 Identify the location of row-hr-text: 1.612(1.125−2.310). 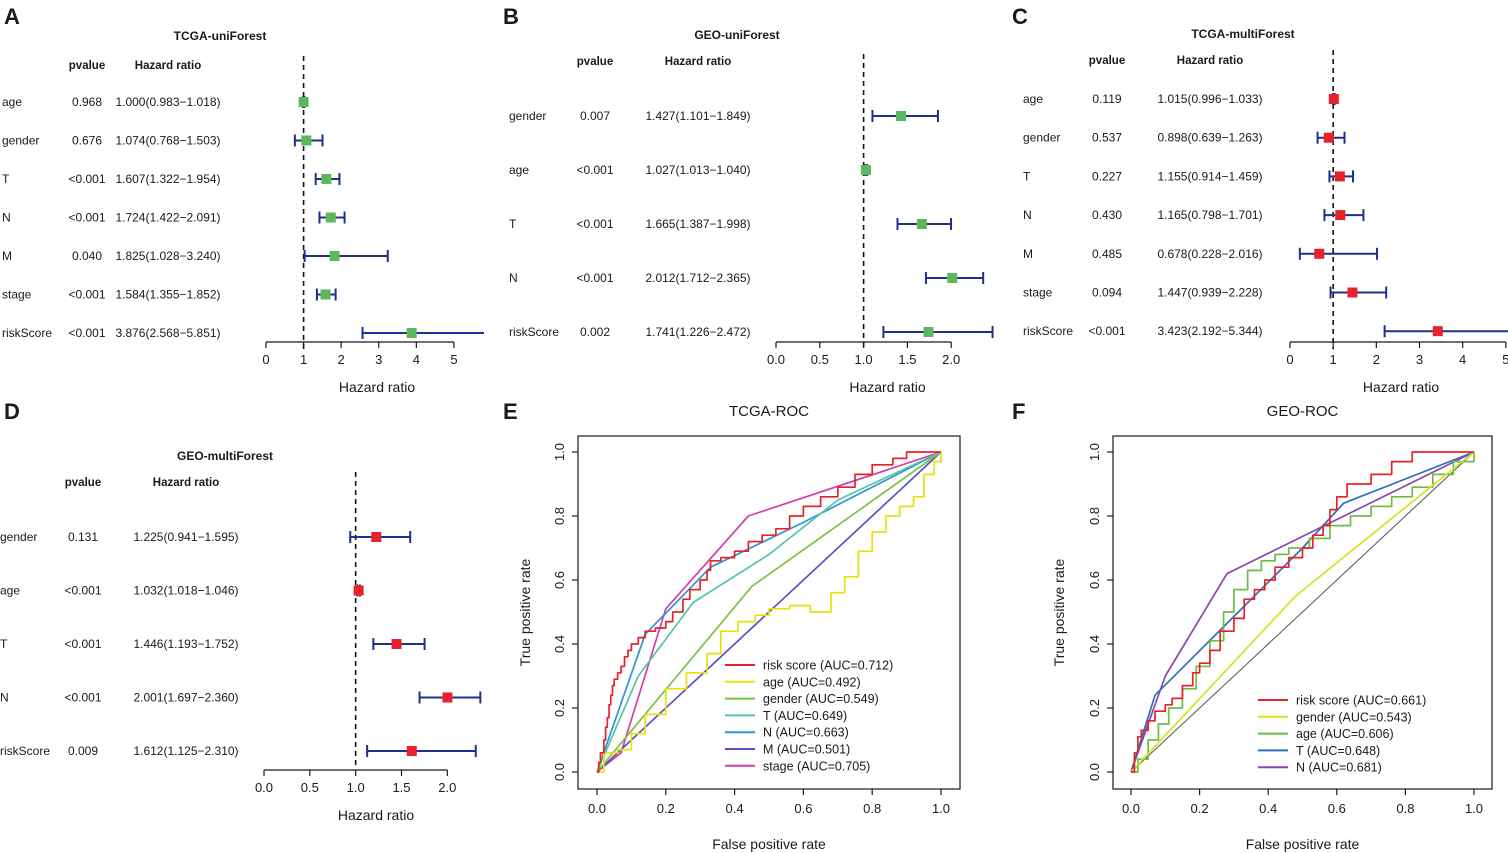
(185, 751).